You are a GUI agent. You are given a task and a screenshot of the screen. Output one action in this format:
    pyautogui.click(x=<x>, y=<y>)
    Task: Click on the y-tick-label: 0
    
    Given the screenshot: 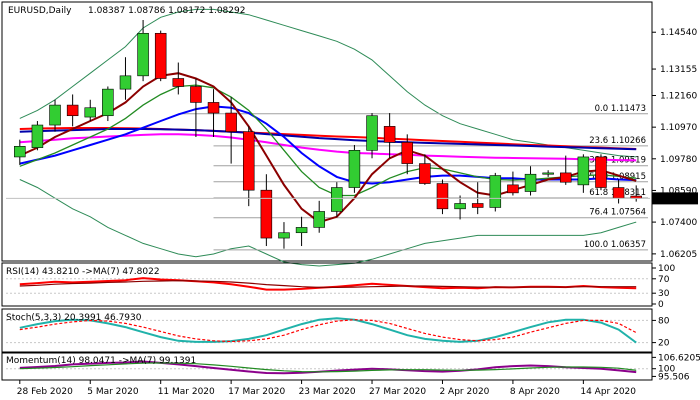 What is the action you would take?
    pyautogui.click(x=661, y=305)
    